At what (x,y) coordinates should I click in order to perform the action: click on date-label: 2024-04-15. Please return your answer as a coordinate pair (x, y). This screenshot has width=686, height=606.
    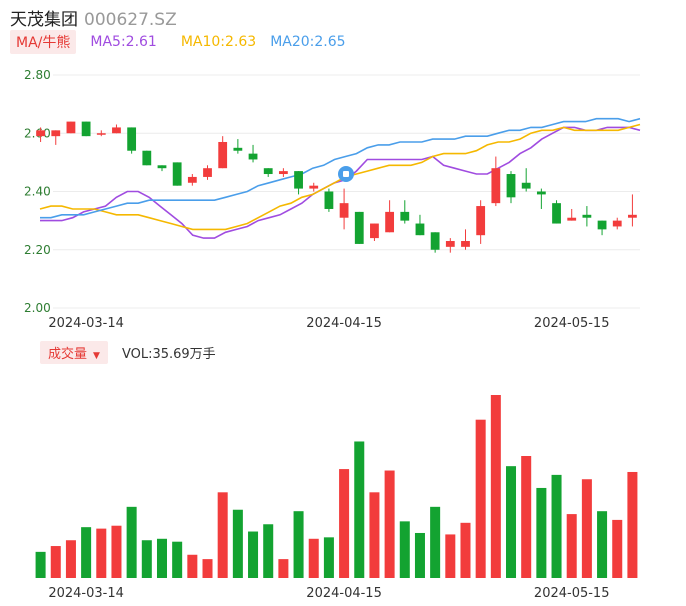
    Looking at the image, I should click on (344, 323).